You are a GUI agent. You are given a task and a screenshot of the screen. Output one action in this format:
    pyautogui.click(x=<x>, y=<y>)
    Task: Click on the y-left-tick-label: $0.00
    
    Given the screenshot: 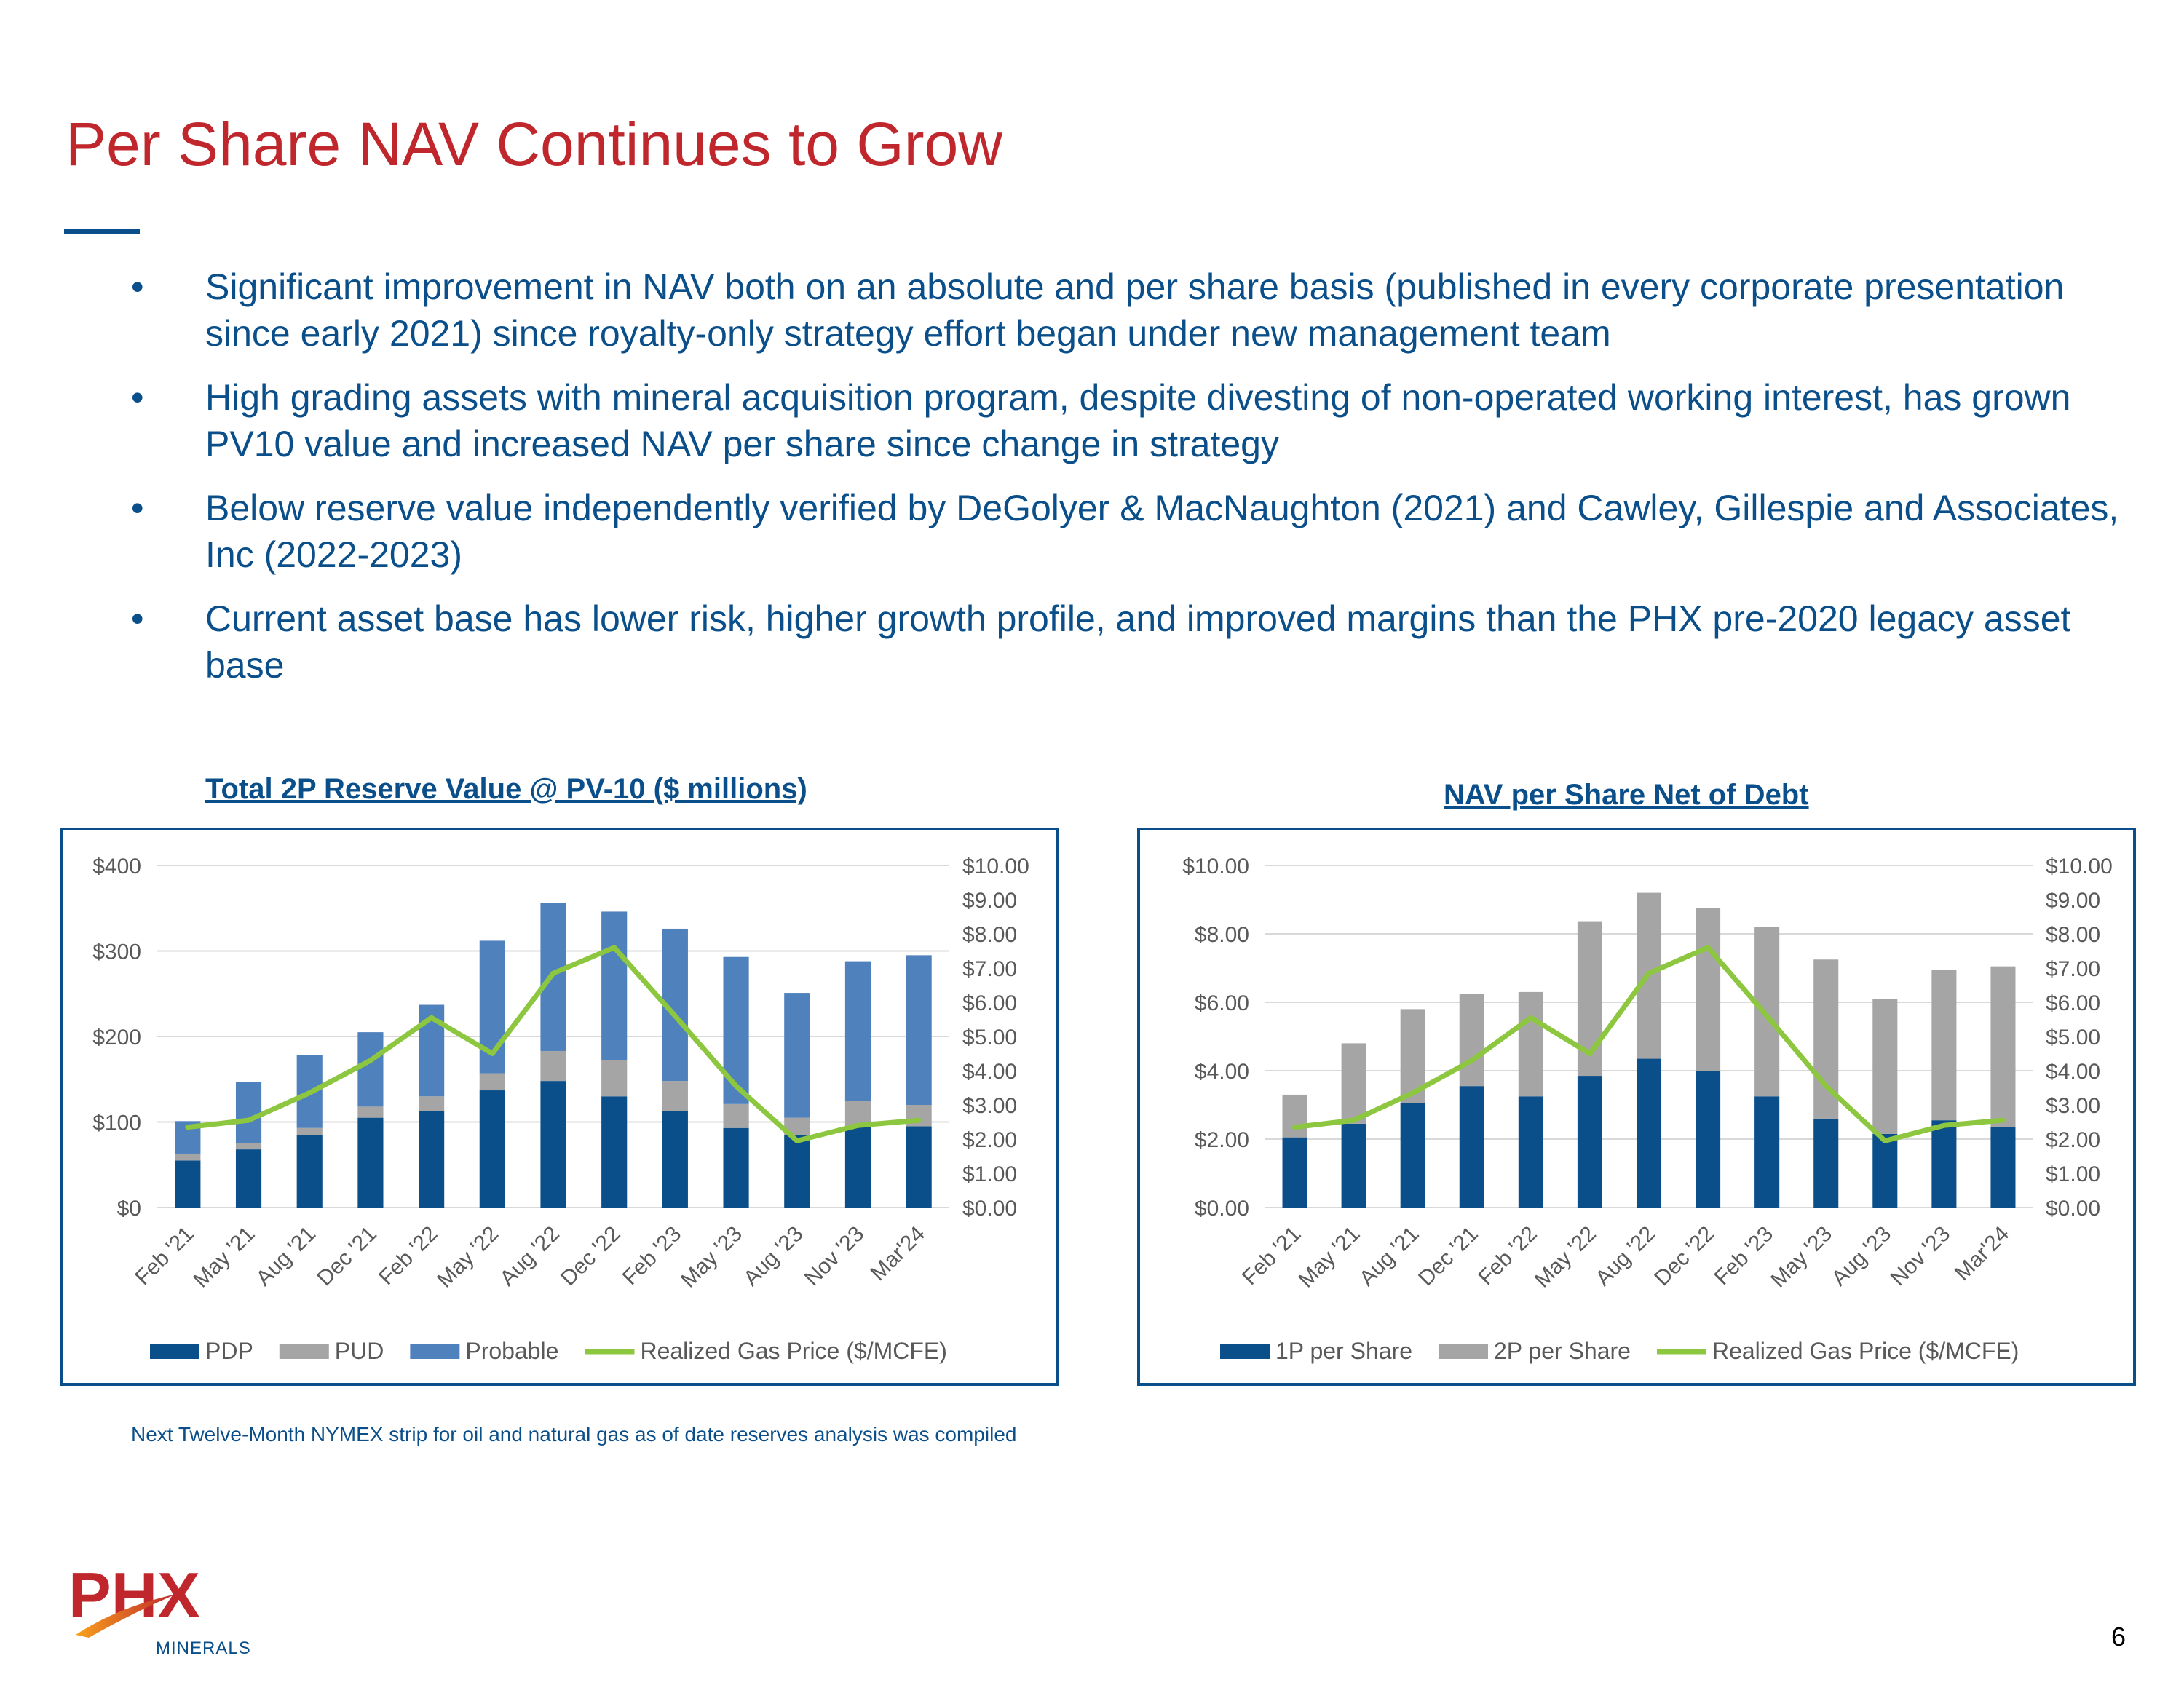 What is the action you would take?
    pyautogui.click(x=1222, y=1209)
    